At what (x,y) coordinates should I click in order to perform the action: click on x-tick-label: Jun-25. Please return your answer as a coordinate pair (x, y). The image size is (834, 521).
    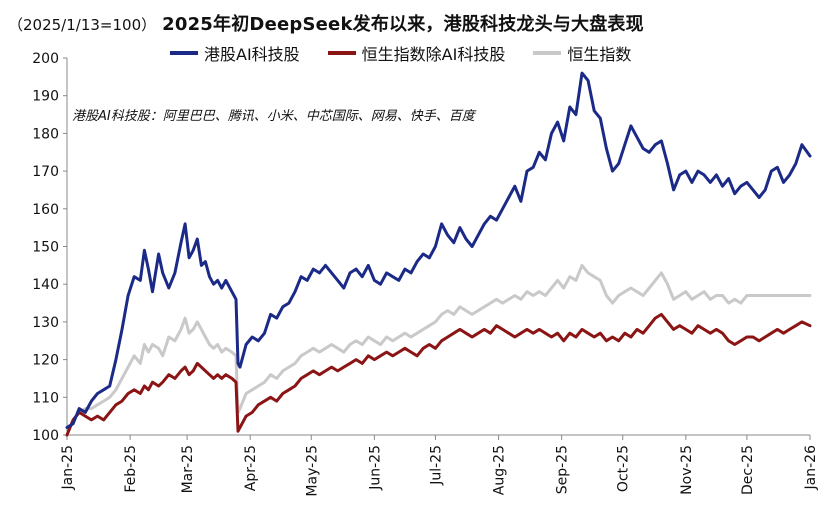
    Looking at the image, I should click on (375, 468).